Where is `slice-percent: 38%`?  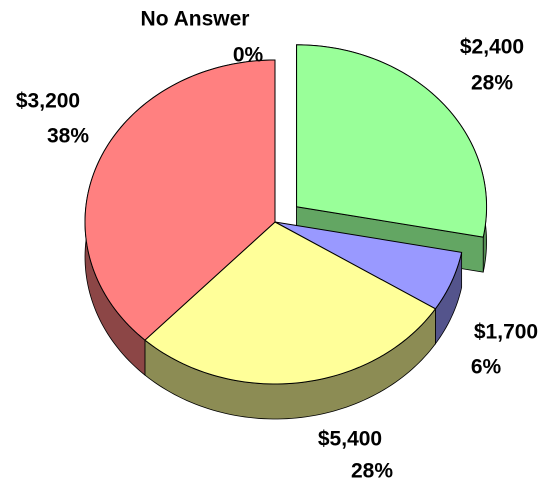 slice-percent: 38% is located at coordinates (68, 136).